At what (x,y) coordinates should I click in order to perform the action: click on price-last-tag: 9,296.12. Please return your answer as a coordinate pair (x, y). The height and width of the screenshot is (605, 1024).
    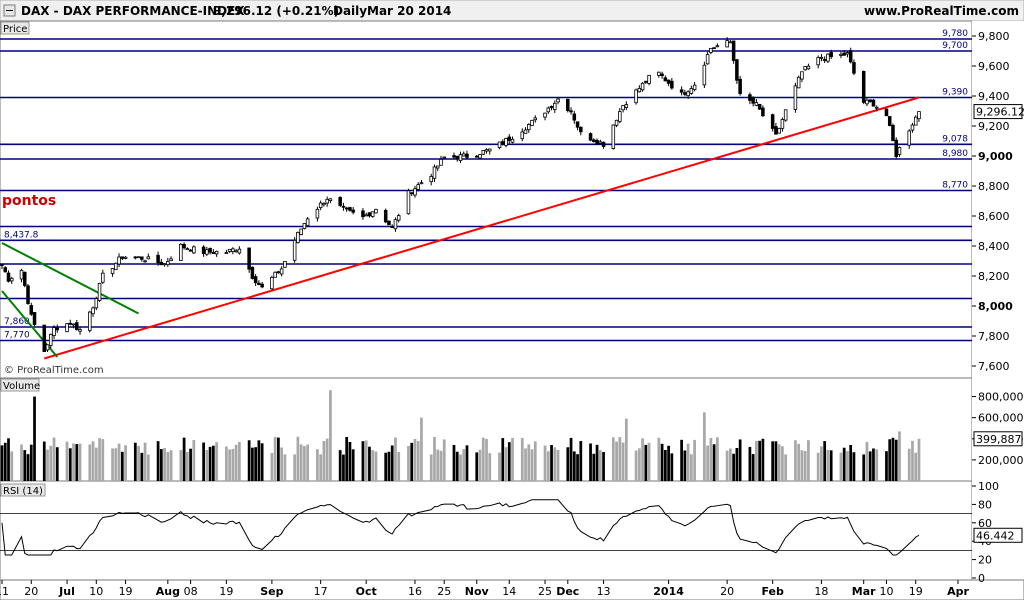
    Looking at the image, I should click on (1000, 112).